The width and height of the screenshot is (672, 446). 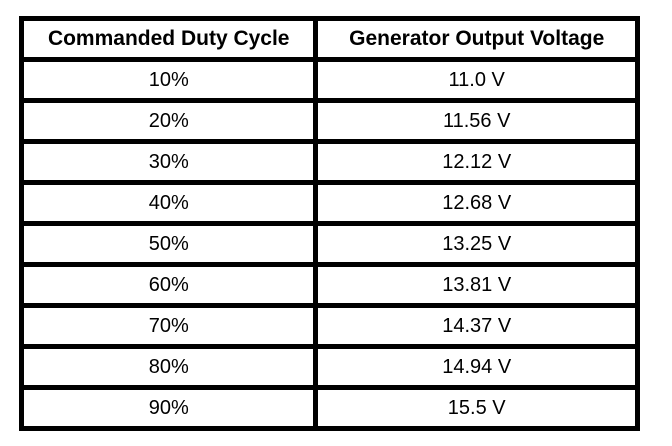 I want to click on table-row: 90% 15.5 V, so click(x=329, y=408).